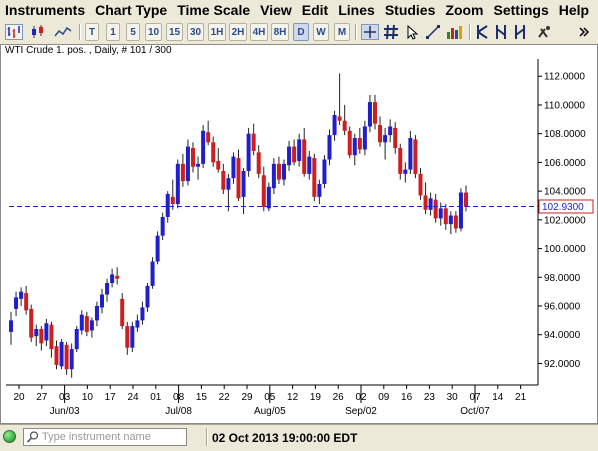 The height and width of the screenshot is (451, 598). What do you see at coordinates (178, 411) in the screenshot?
I see `month-label: Jul/08` at bounding box center [178, 411].